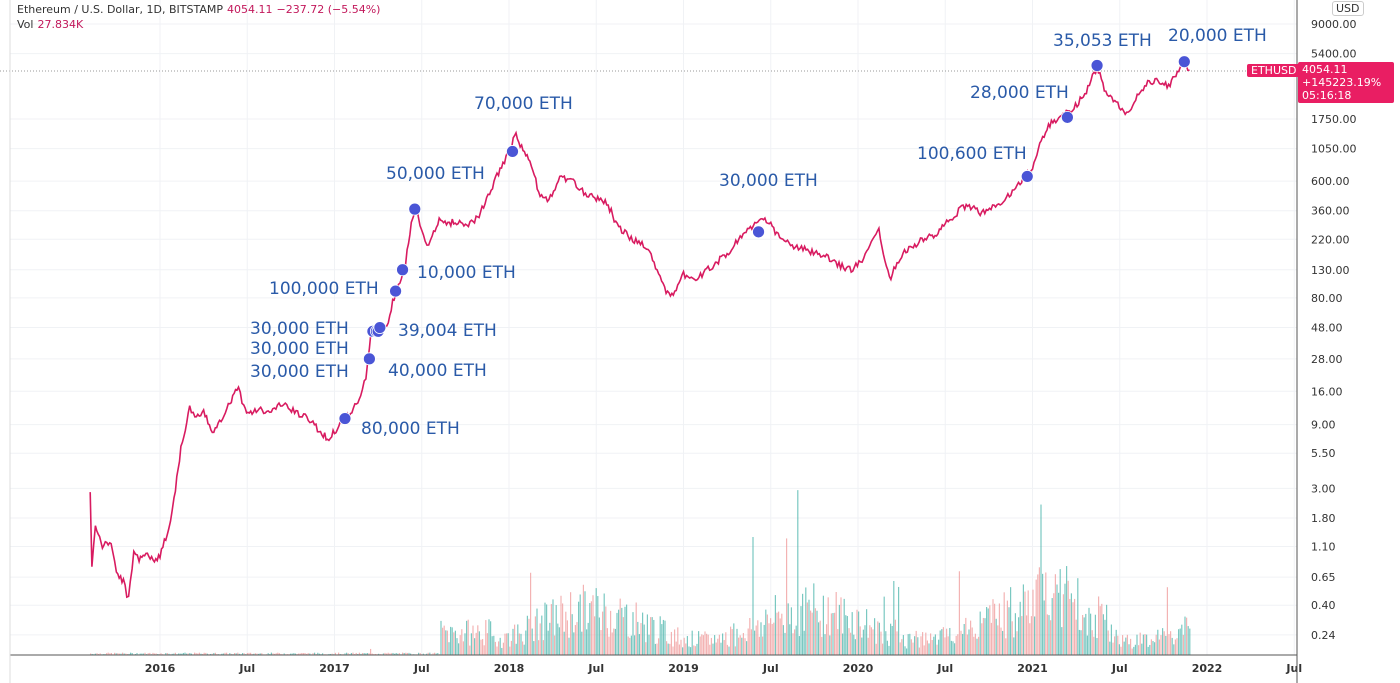 This screenshot has width=1400, height=683. Describe the element at coordinates (1327, 95) in the screenshot. I see `bar-countdown: 05:16:18` at that location.